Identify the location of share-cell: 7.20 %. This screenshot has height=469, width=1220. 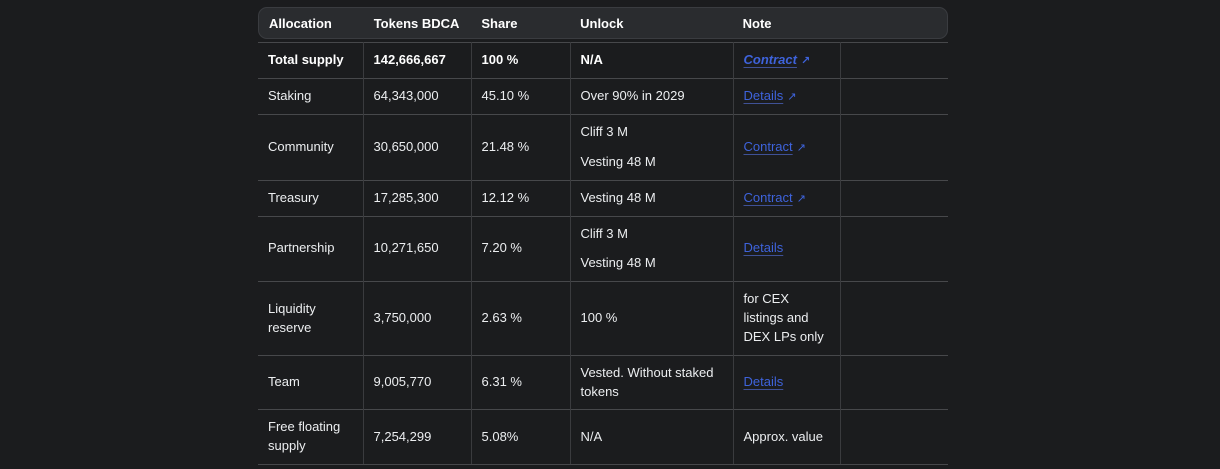
(521, 248).